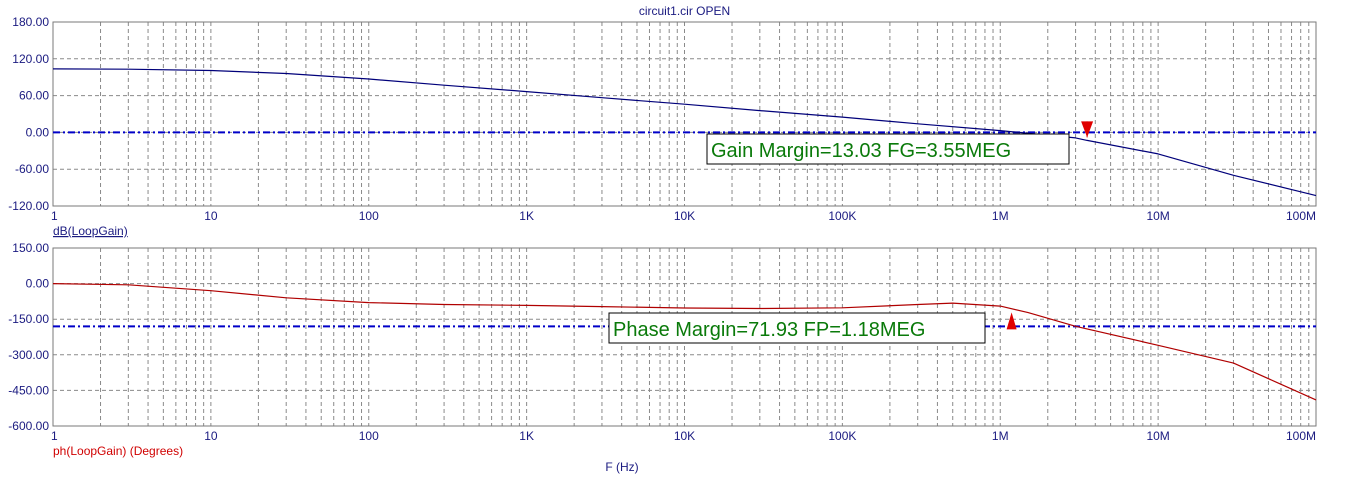  I want to click on y-tick-label: -150.00, so click(28, 319).